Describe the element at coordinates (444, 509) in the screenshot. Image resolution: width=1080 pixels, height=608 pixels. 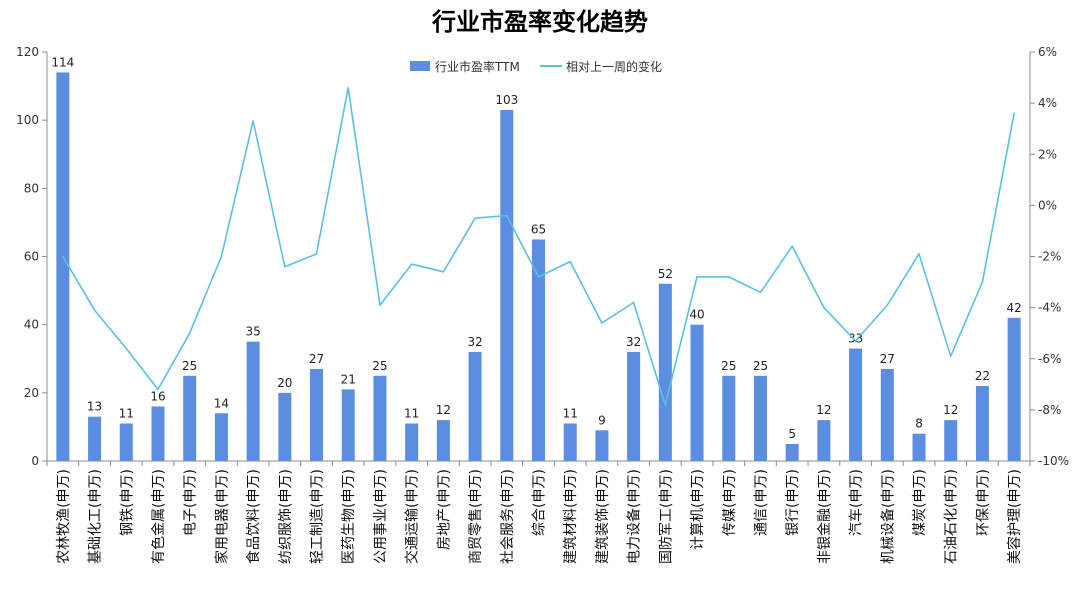
I see `x-category-label: 房地产(申万)` at that location.